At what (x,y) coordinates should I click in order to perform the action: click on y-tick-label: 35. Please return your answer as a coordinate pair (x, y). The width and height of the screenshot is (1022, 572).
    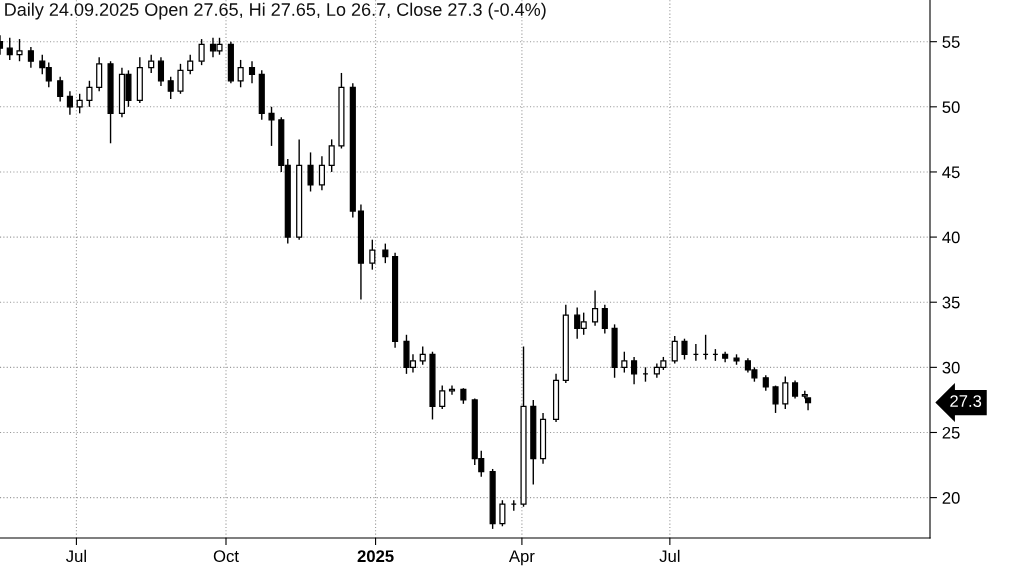
    Looking at the image, I should click on (951, 302).